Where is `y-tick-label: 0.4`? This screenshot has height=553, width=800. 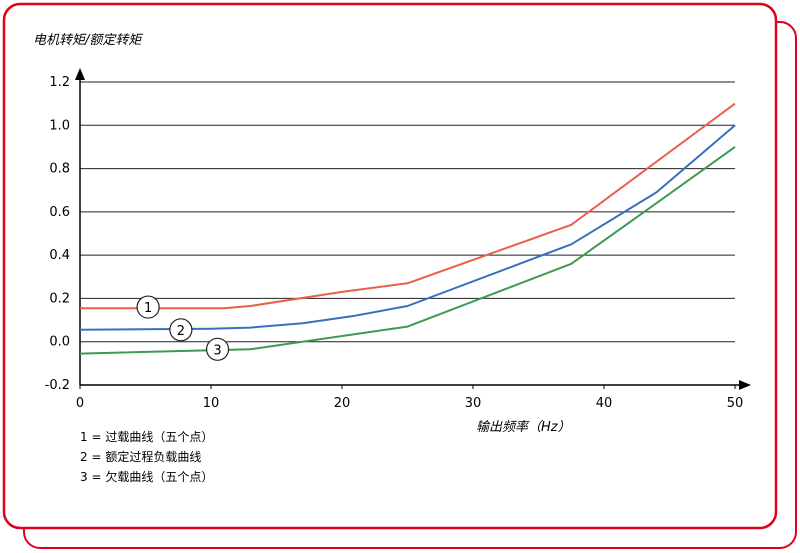 y-tick-label: 0.4 is located at coordinates (59, 255).